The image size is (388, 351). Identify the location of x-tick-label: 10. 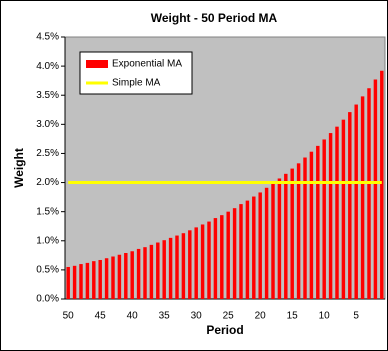
(325, 316).